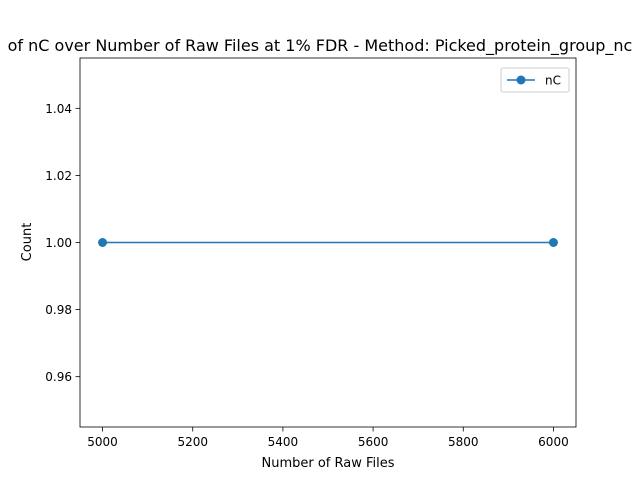 The height and width of the screenshot is (480, 640). Describe the element at coordinates (373, 442) in the screenshot. I see `x-tick-label: 5600` at that location.